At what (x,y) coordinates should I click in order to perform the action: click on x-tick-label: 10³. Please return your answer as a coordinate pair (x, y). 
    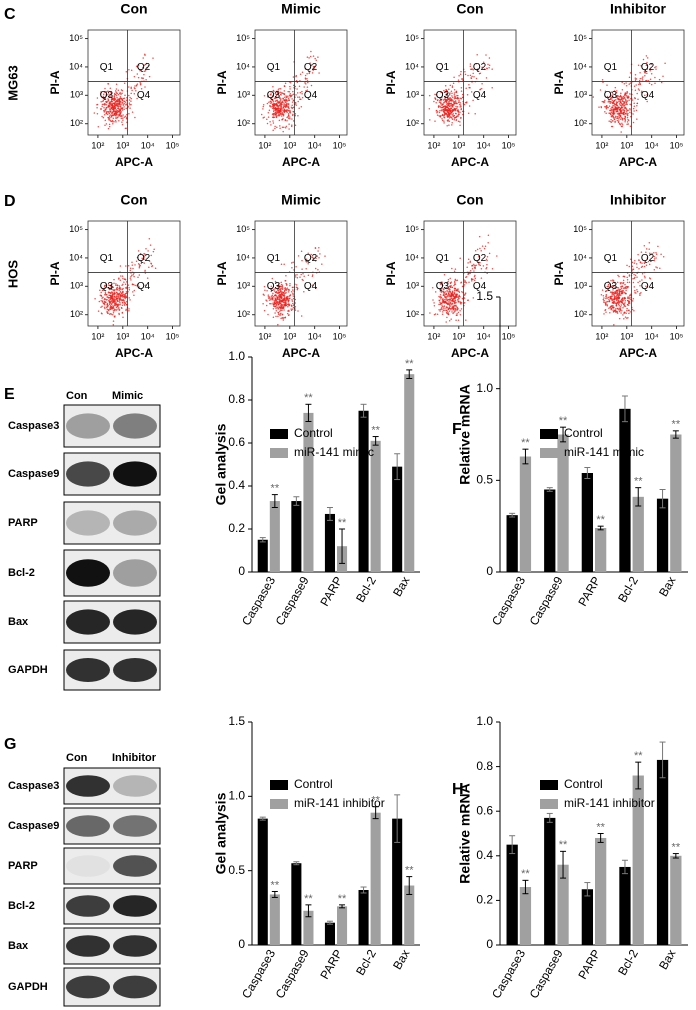
    Looking at the image, I should click on (122, 145).